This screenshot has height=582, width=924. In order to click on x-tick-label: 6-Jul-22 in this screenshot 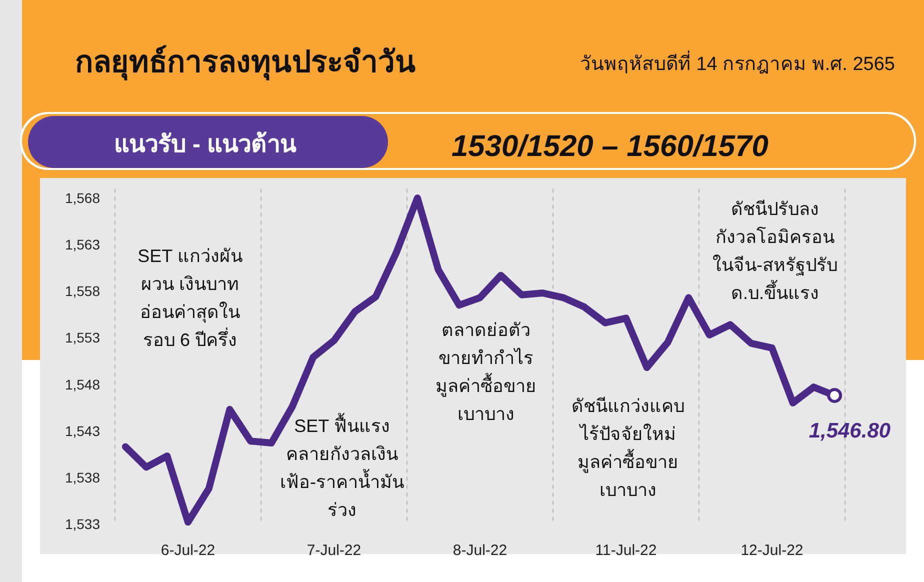, I will do `click(188, 550)`.